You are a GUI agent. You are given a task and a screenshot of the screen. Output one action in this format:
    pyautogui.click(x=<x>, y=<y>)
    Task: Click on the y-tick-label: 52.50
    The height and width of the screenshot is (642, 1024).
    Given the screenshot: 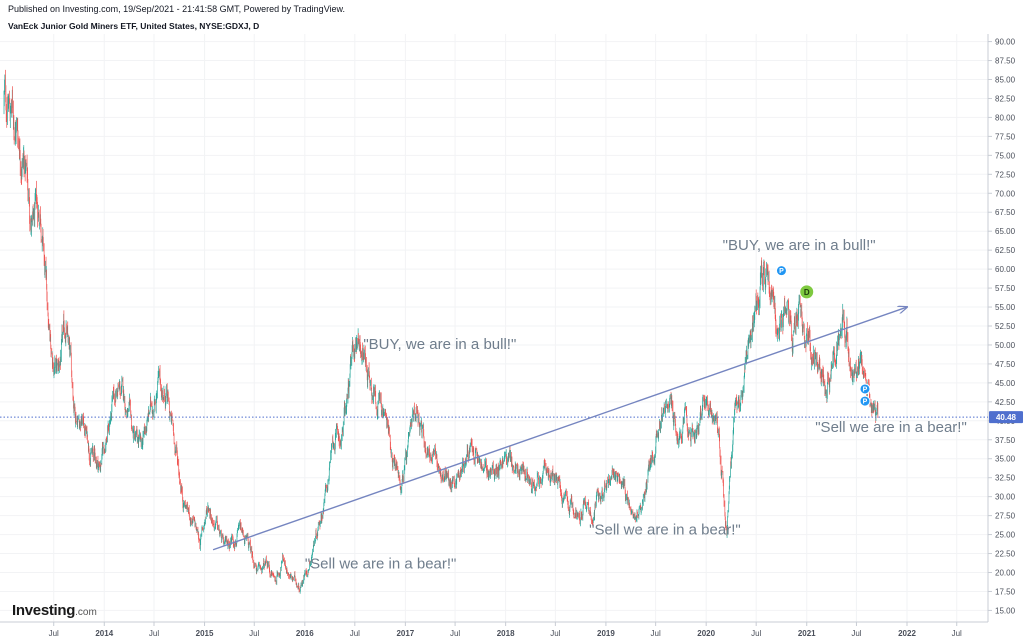 What is the action you would take?
    pyautogui.click(x=1005, y=326)
    